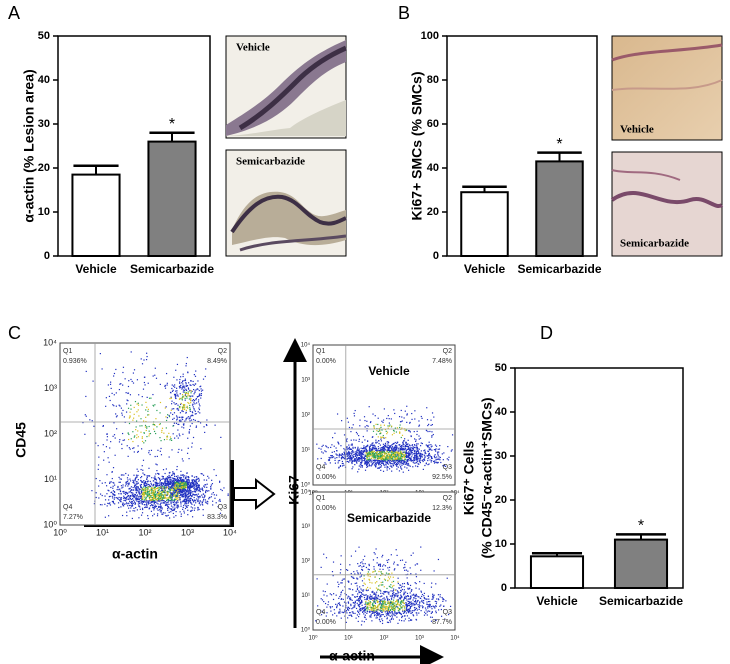  Describe the element at coordinates (667, 204) in the screenshot. I see `micrograph: Semicarbazide` at that location.